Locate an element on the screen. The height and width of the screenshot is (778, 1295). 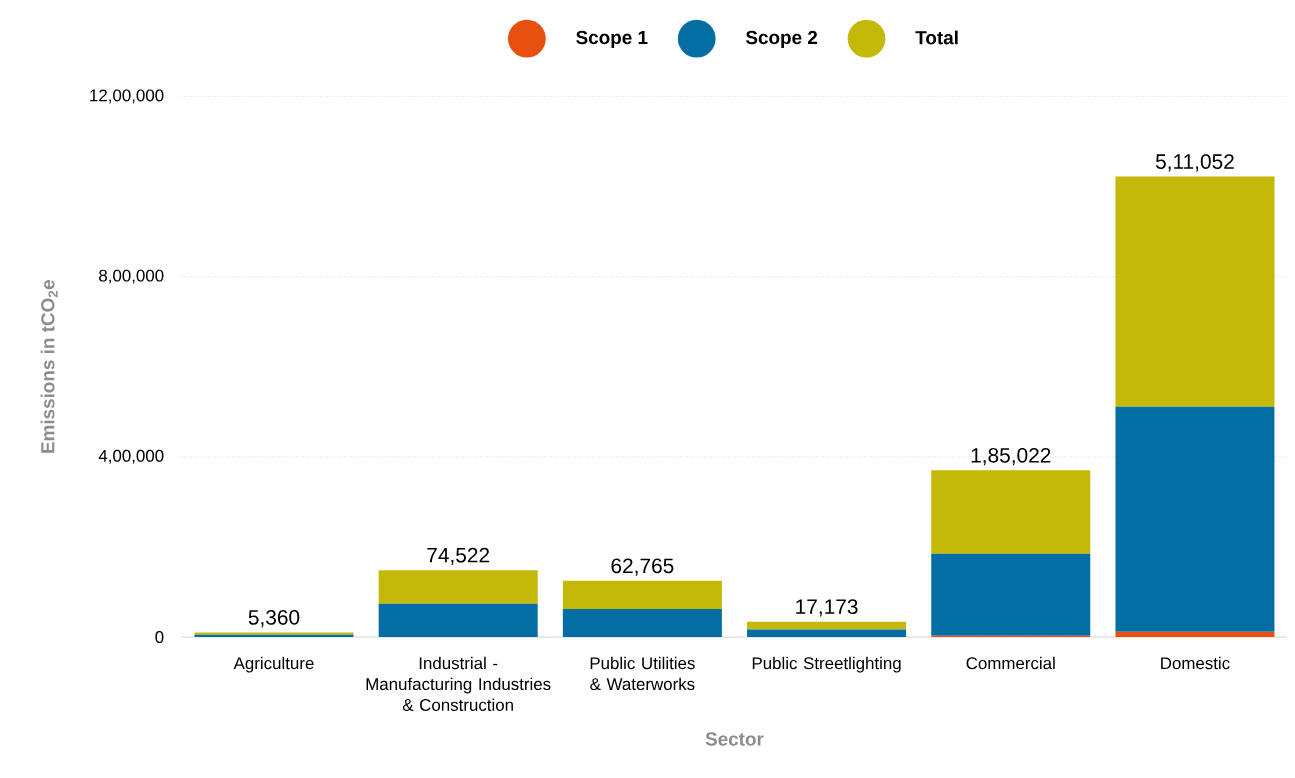
x-tick-label: Agriculture is located at coordinates (273, 664).